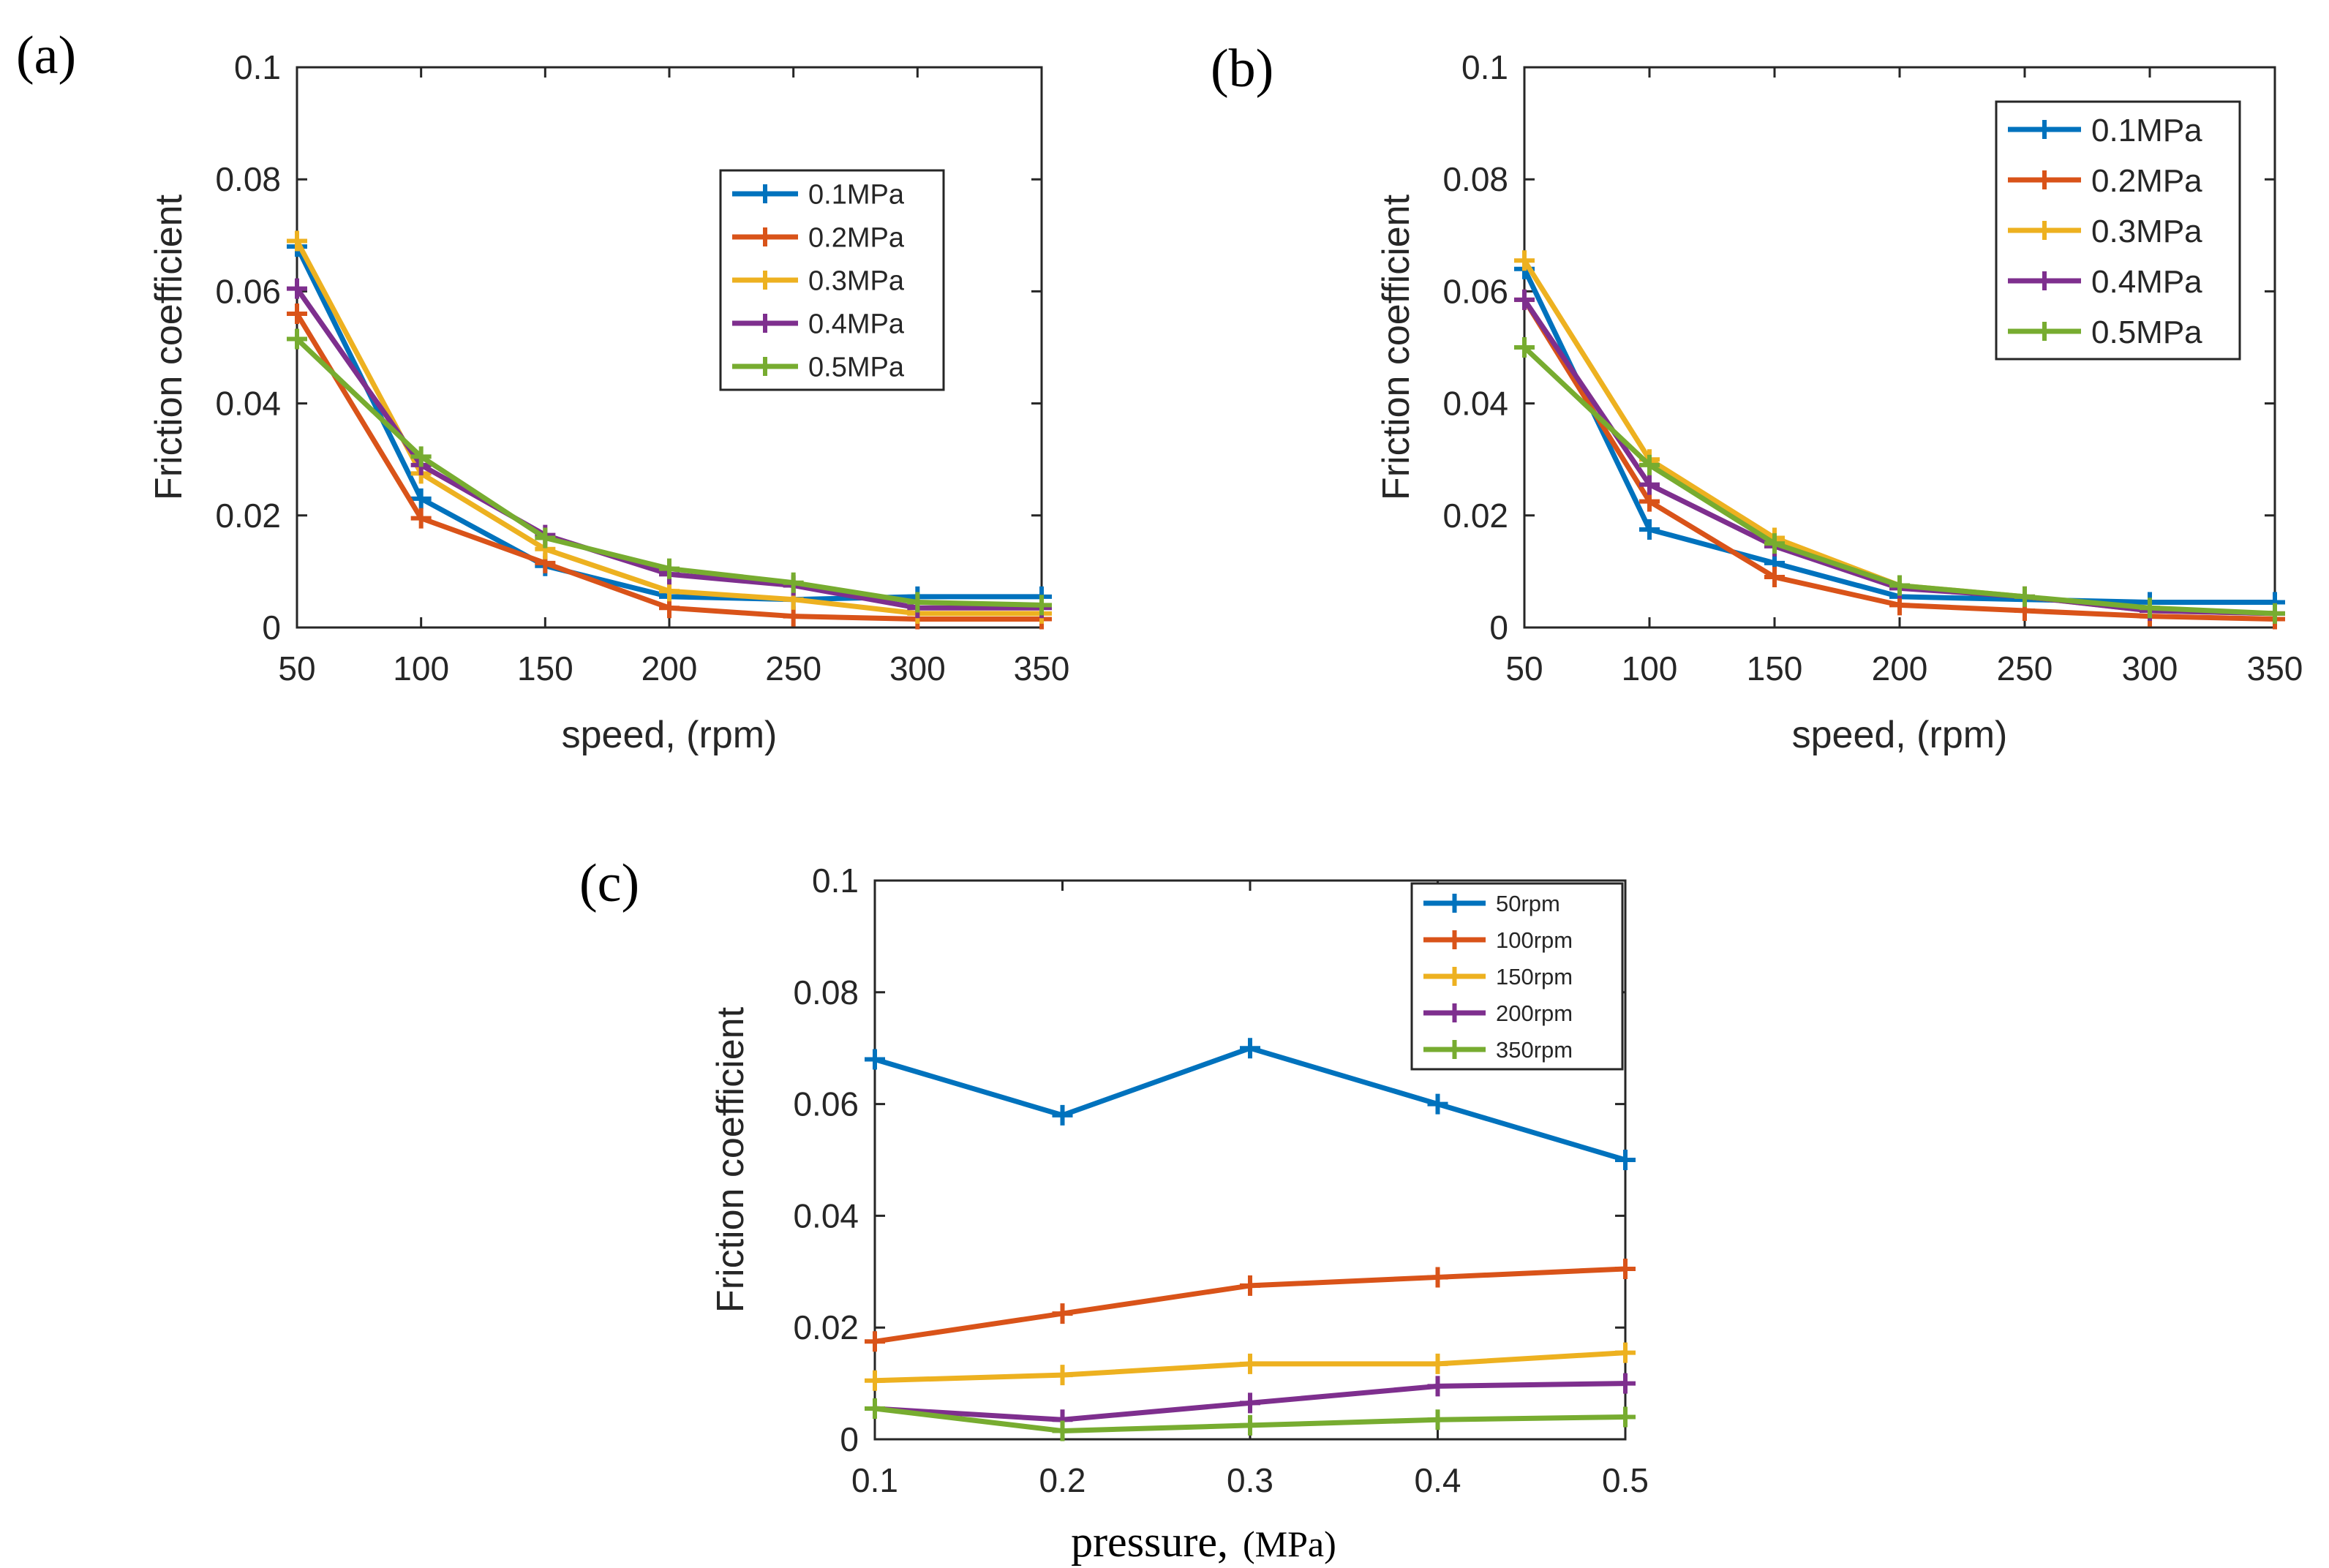  Describe the element at coordinates (1528, 903) in the screenshot. I see `legend-label: 50rpm` at that location.